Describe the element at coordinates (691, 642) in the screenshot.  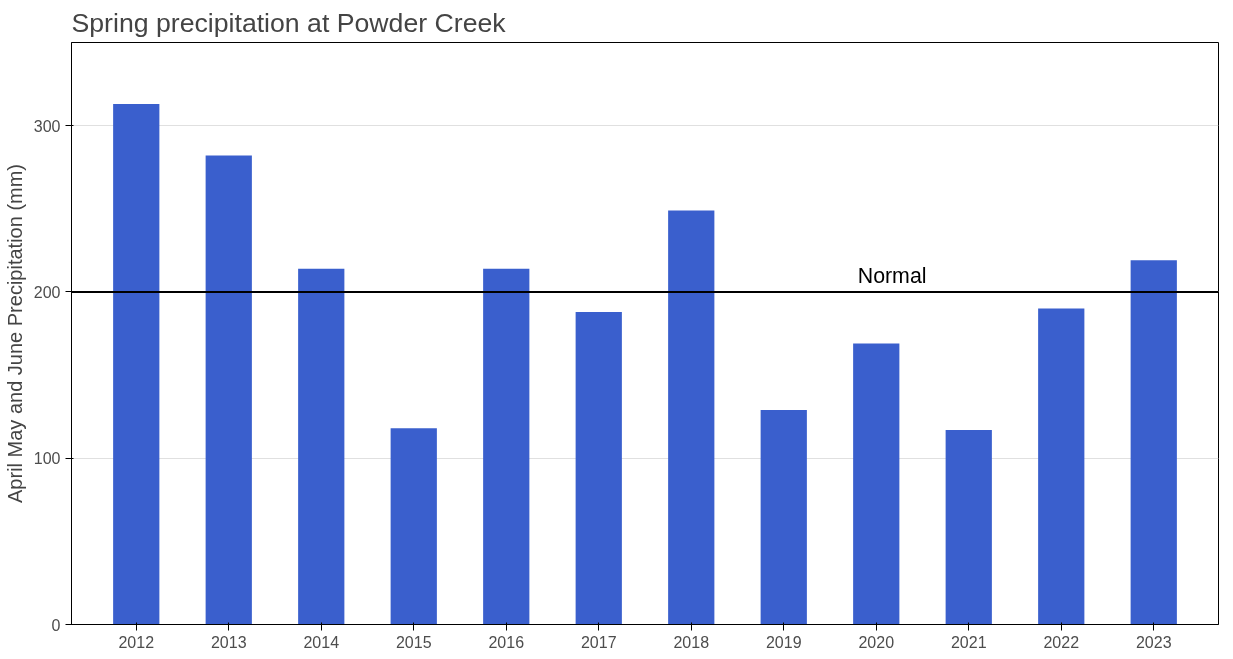
I see `x-tick-label: 2018` at that location.